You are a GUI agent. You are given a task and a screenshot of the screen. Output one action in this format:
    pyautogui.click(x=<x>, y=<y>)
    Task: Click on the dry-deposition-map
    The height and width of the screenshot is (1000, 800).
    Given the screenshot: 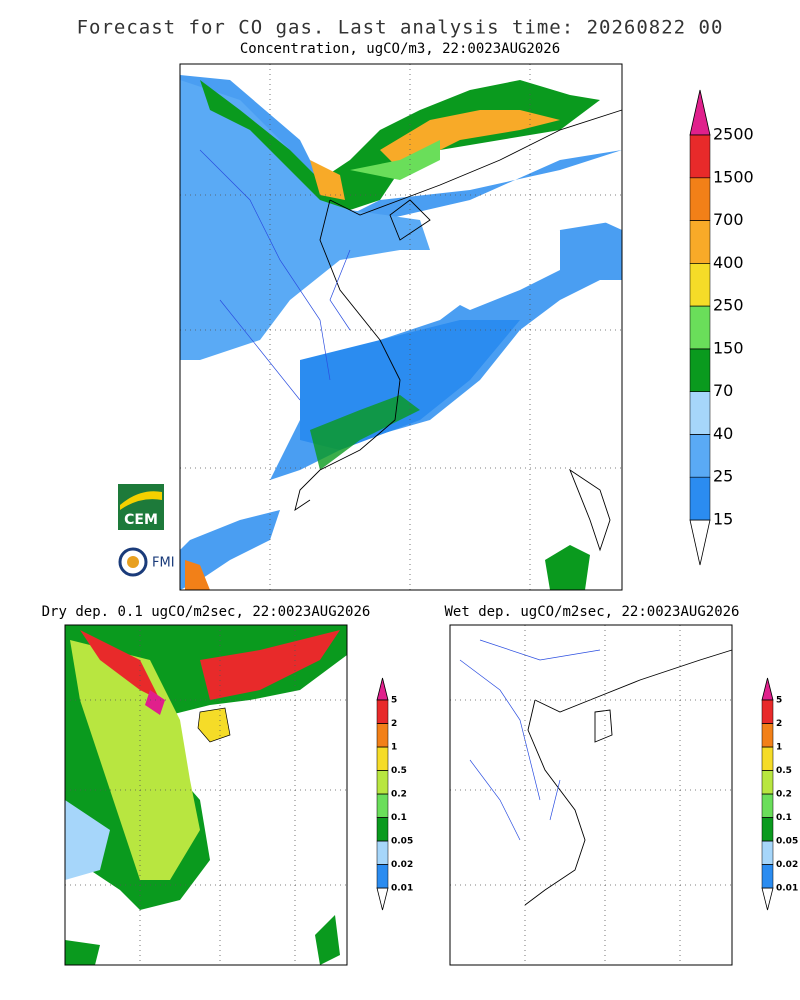 What is the action you would take?
    pyautogui.click(x=206, y=795)
    